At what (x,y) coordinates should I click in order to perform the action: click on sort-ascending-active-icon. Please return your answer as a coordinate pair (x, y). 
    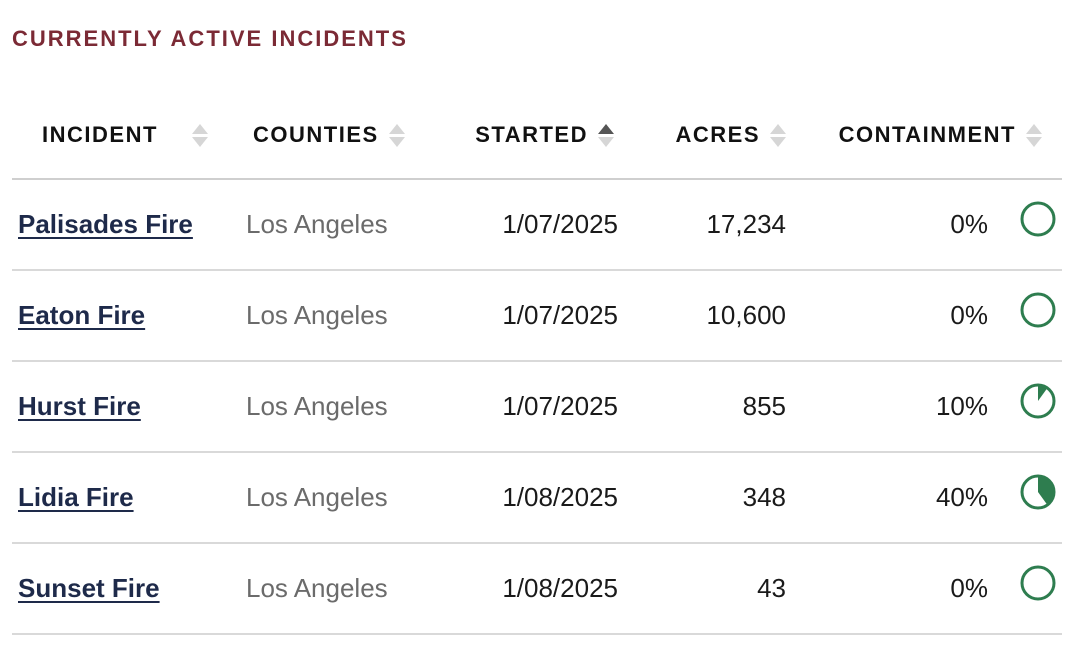
    Looking at the image, I should click on (606, 128).